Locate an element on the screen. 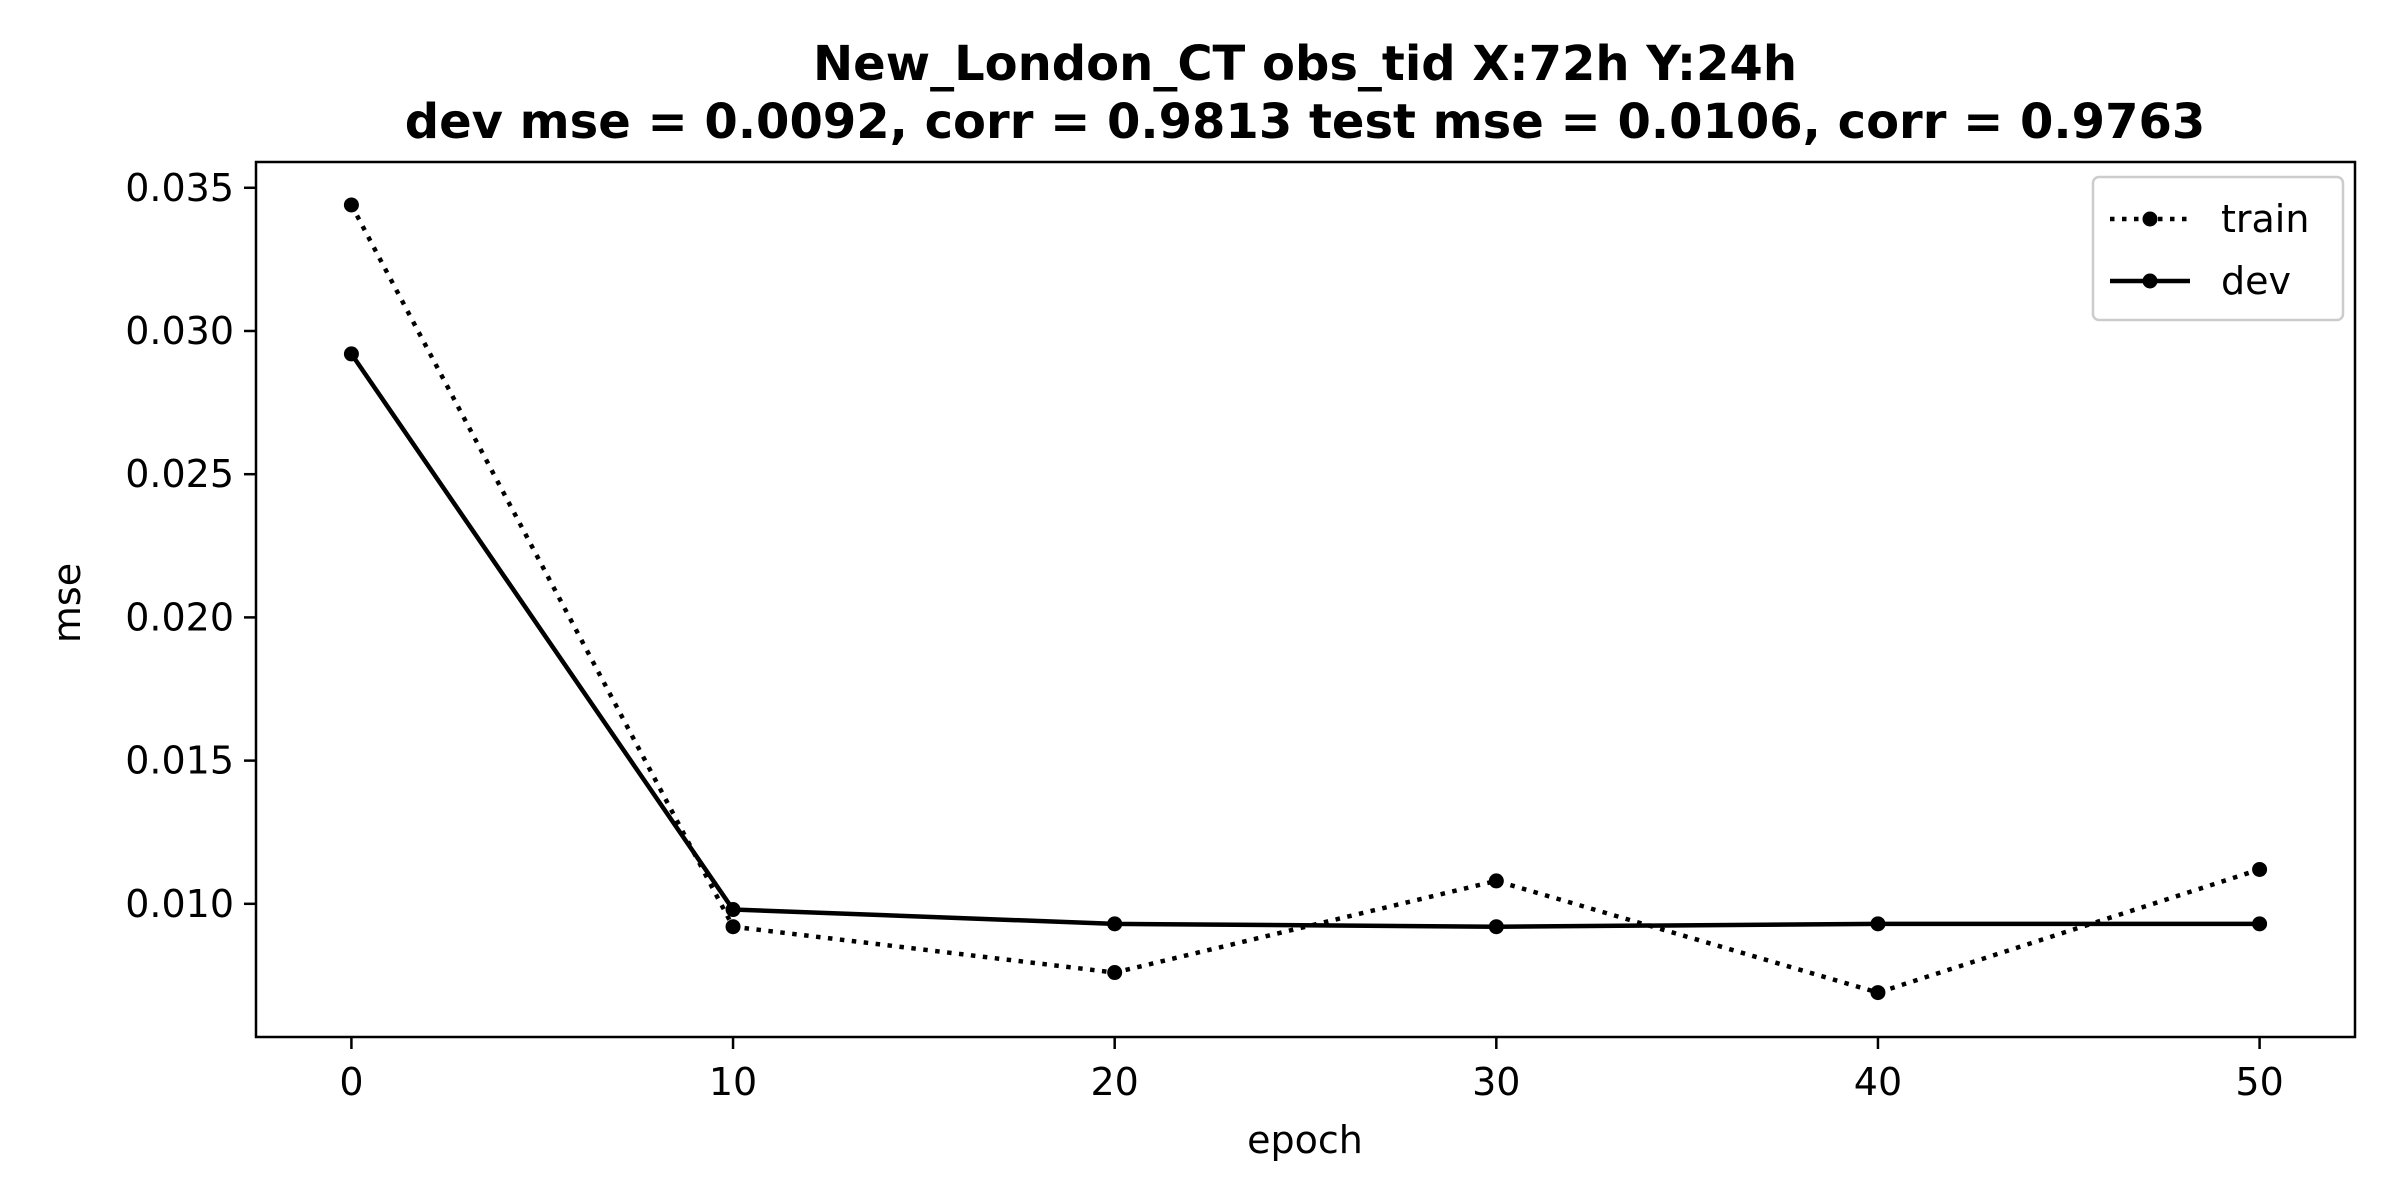 This screenshot has height=1200, width=2400. y-tick-label: 0.010 is located at coordinates (179, 904).